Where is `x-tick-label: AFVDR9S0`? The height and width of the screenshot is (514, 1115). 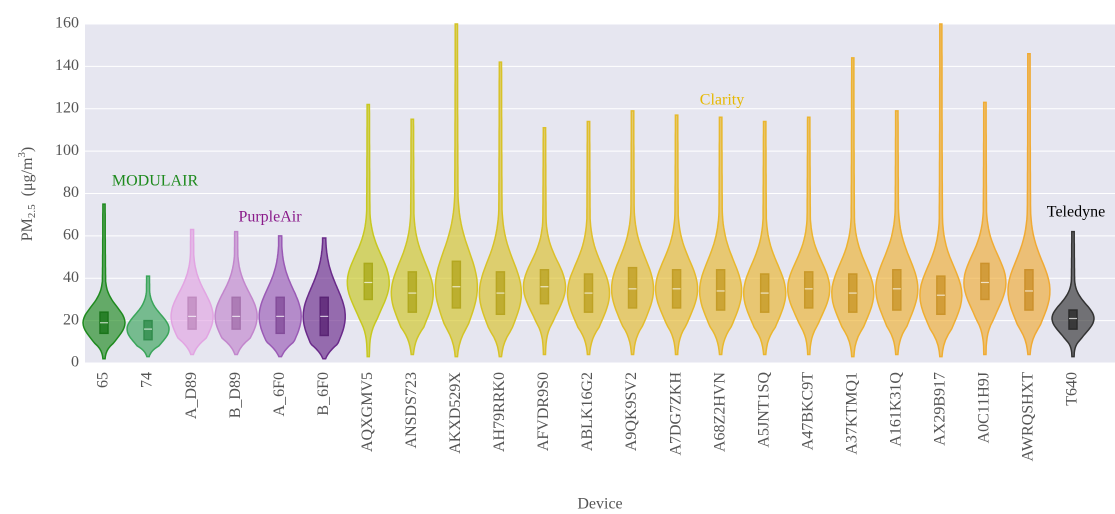 x-tick-label: AFVDR9S0 is located at coordinates (543, 411).